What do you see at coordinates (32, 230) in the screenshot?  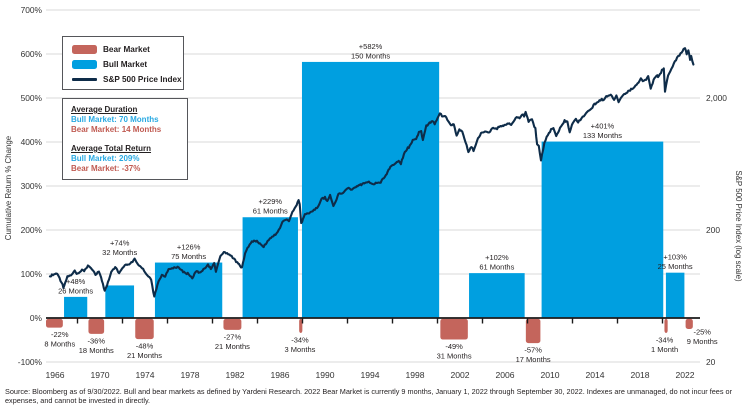 I see `y-left-tick-label: 200%` at bounding box center [32, 230].